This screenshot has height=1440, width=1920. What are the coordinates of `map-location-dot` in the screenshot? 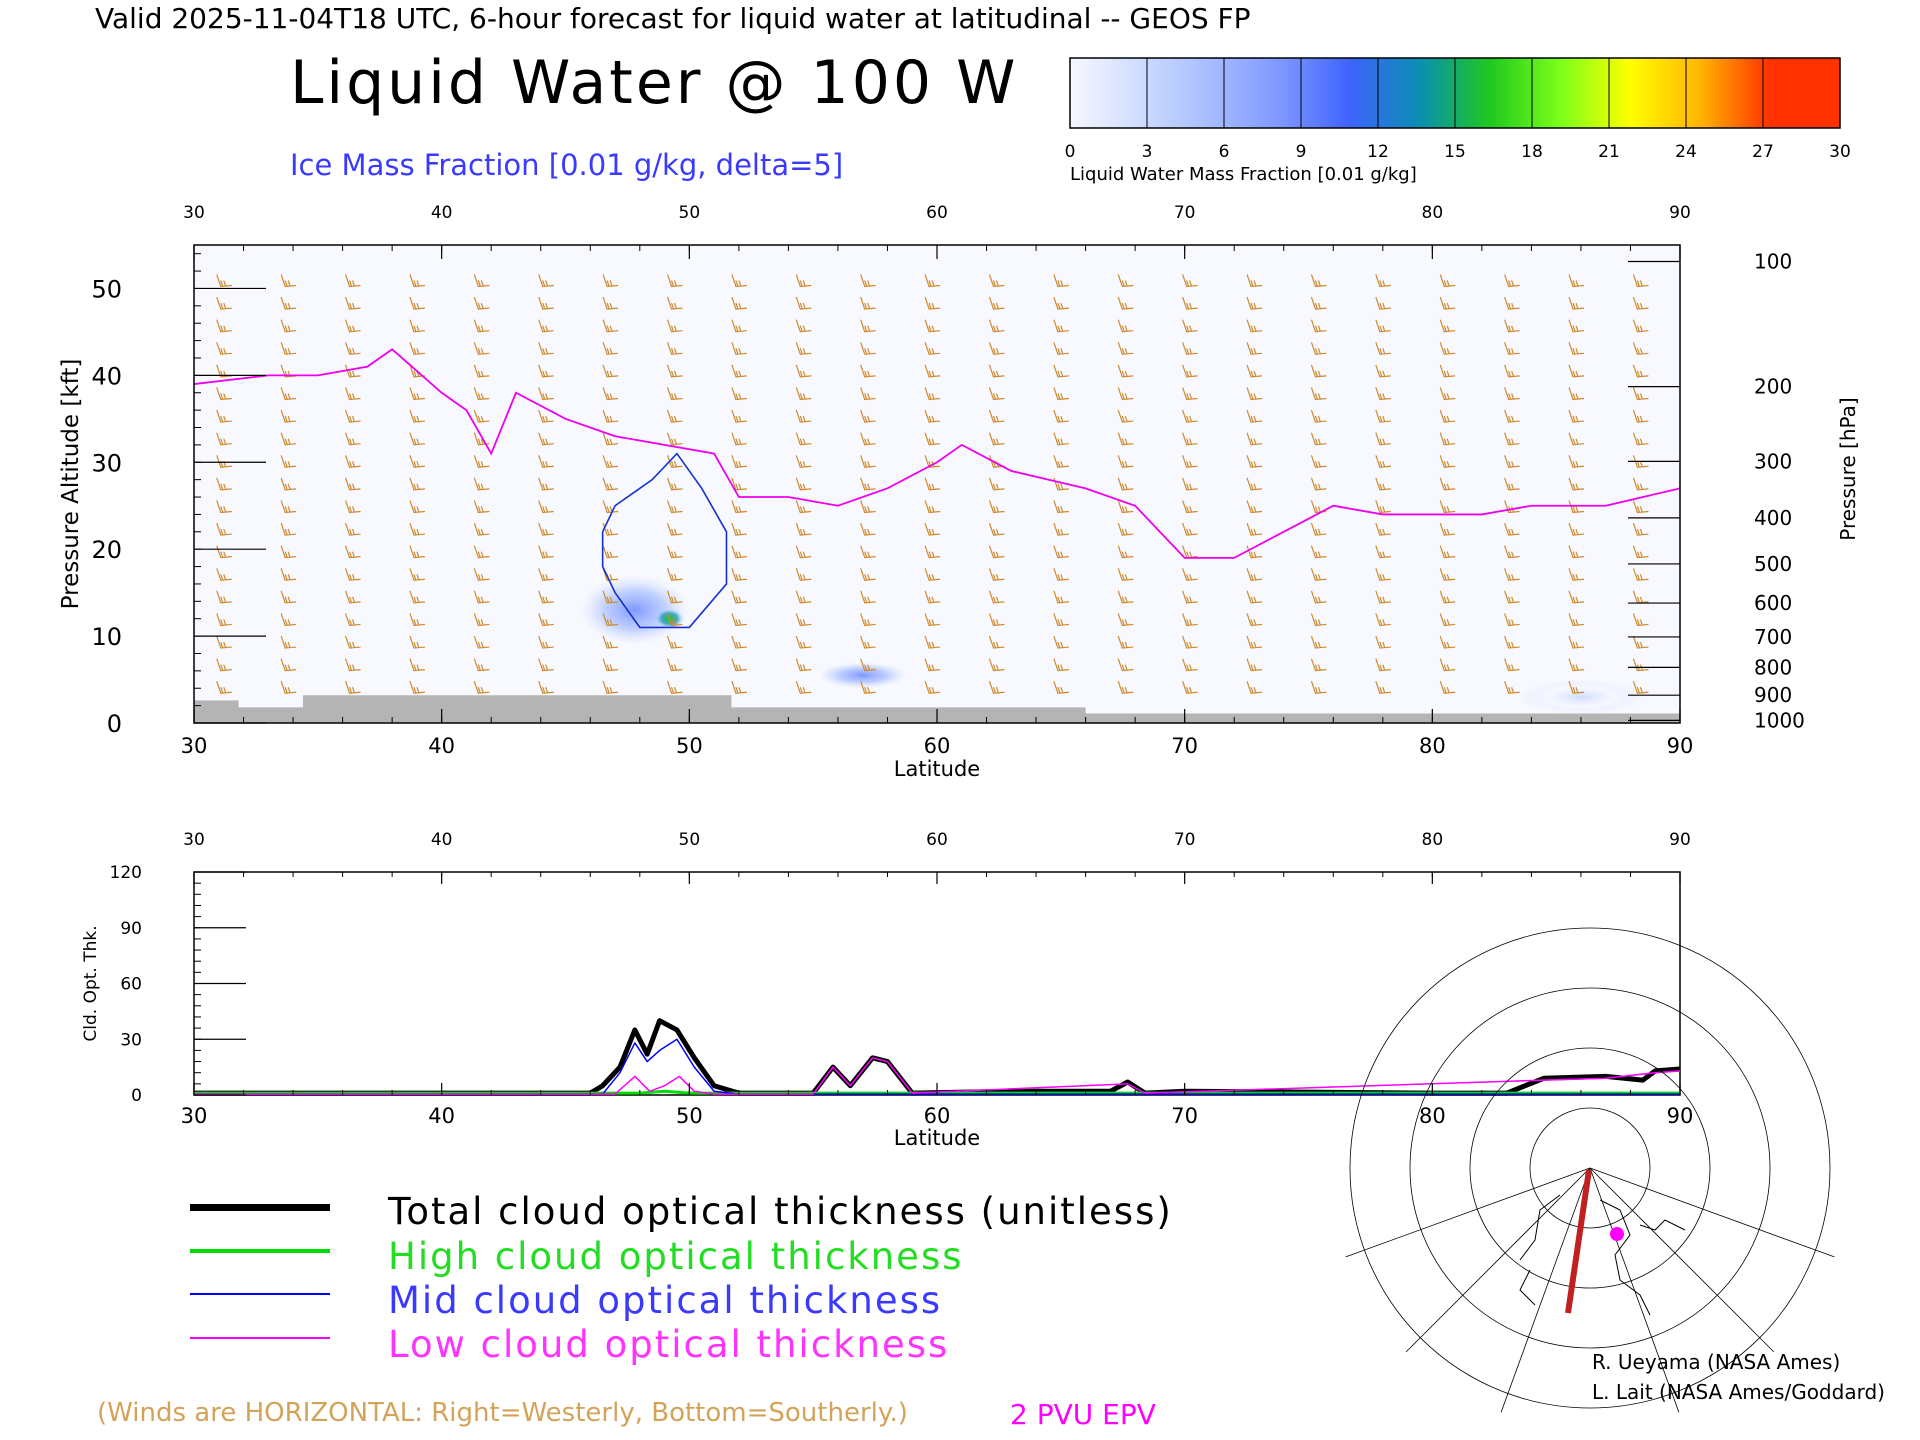 It's located at (1617, 1234).